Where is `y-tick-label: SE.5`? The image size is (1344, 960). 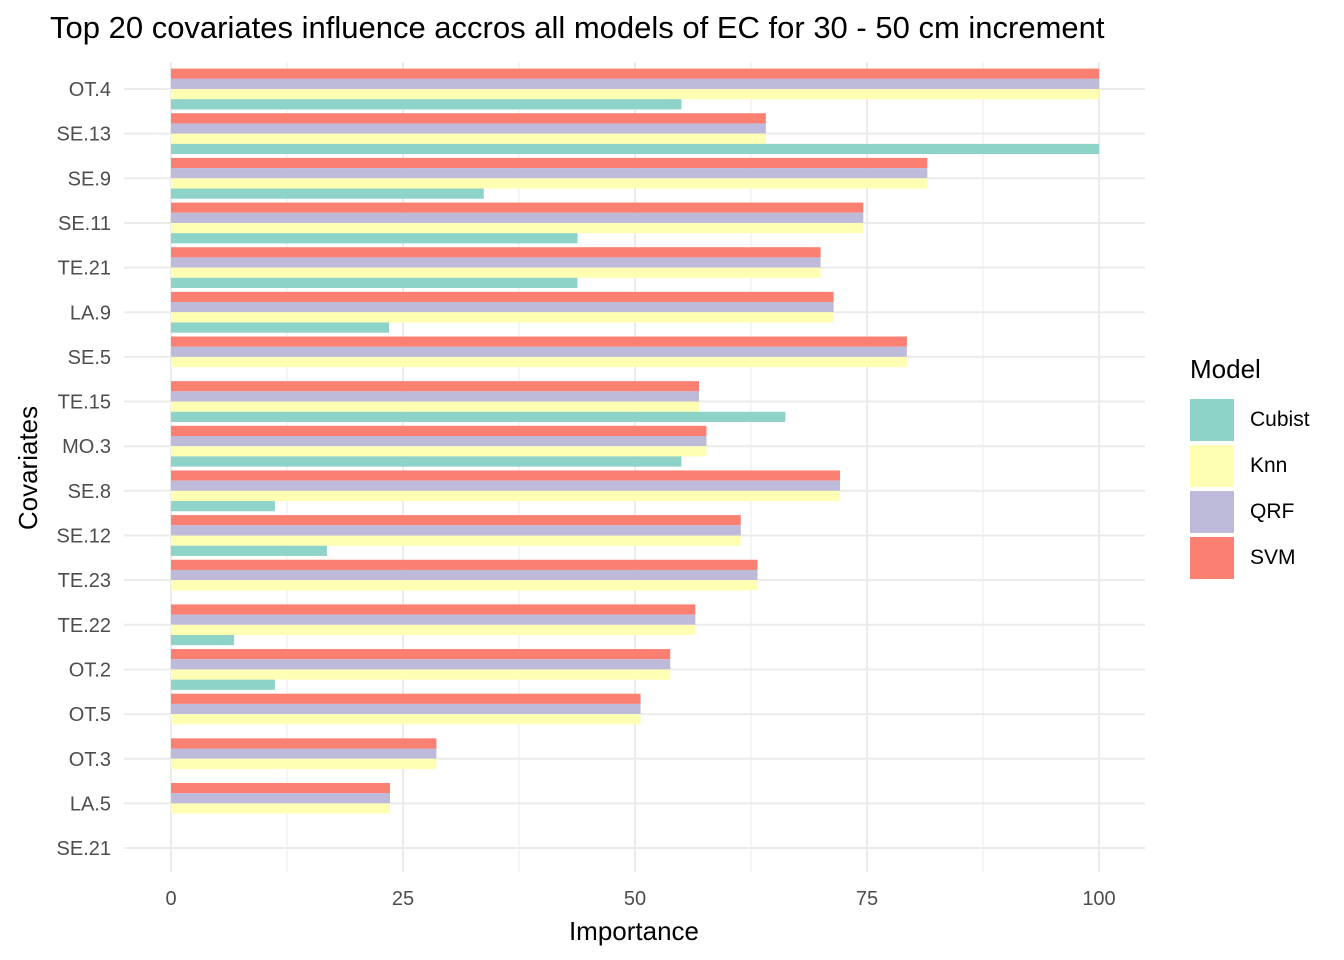
y-tick-label: SE.5 is located at coordinates (89, 358).